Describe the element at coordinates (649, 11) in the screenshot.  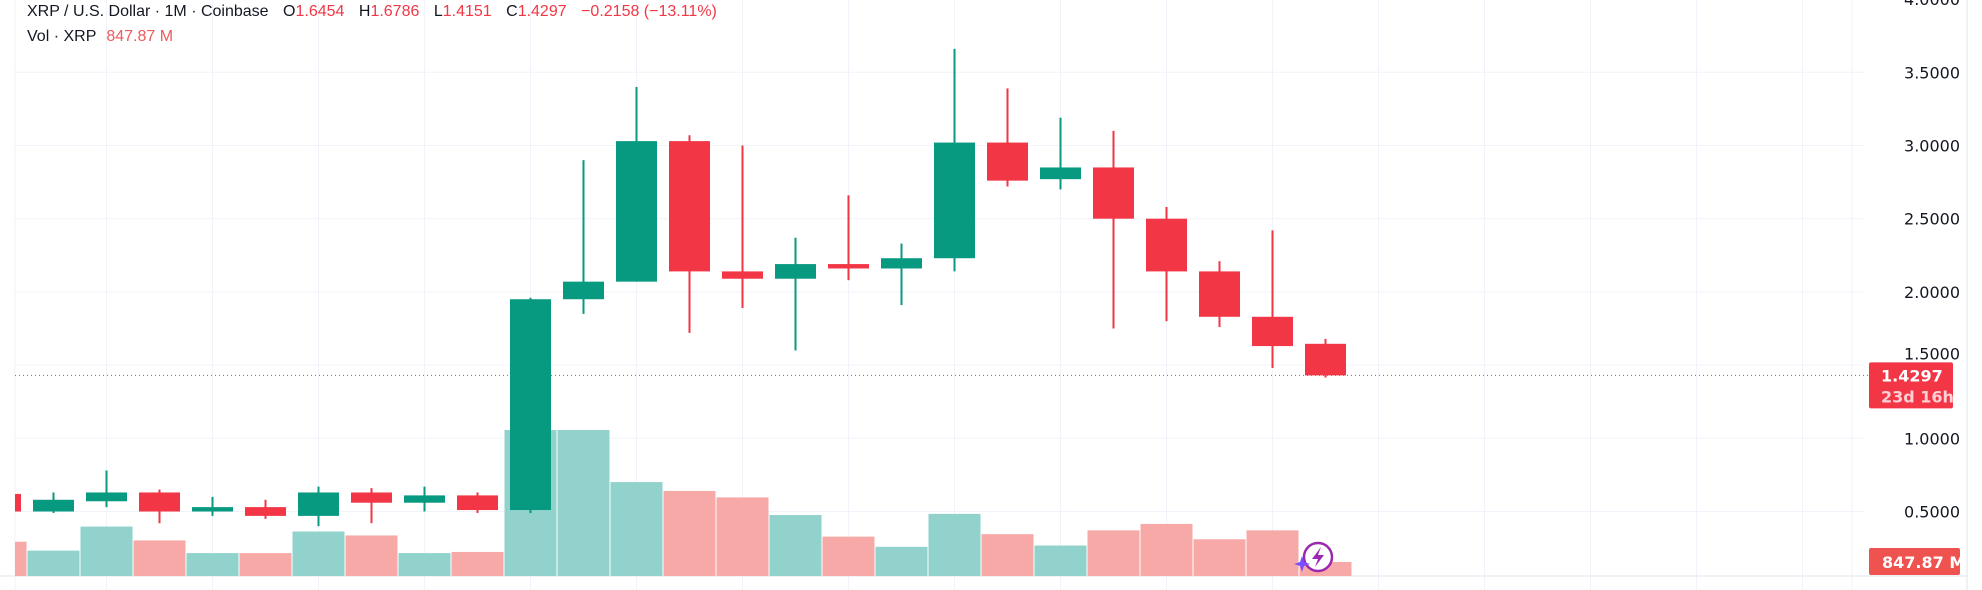
I see `change-value: −0.2158 (−13.11%)` at that location.